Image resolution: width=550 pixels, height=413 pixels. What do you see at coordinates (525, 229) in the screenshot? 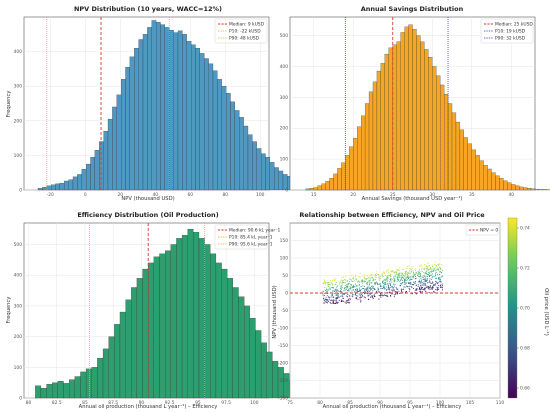
I see `colorbar-tick-label: 0.74` at bounding box center [525, 229].